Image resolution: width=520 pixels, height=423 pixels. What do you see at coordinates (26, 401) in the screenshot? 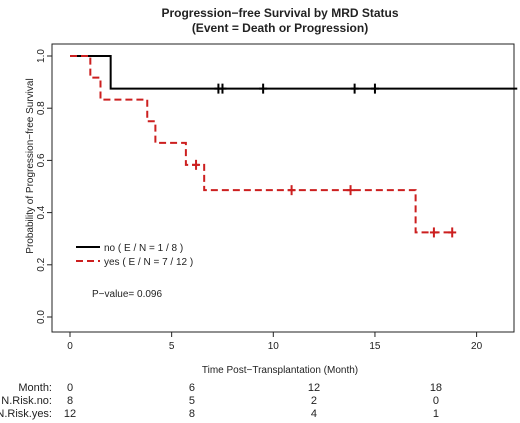
I see `risk-row-label: N.Risk.no:` at bounding box center [26, 401].